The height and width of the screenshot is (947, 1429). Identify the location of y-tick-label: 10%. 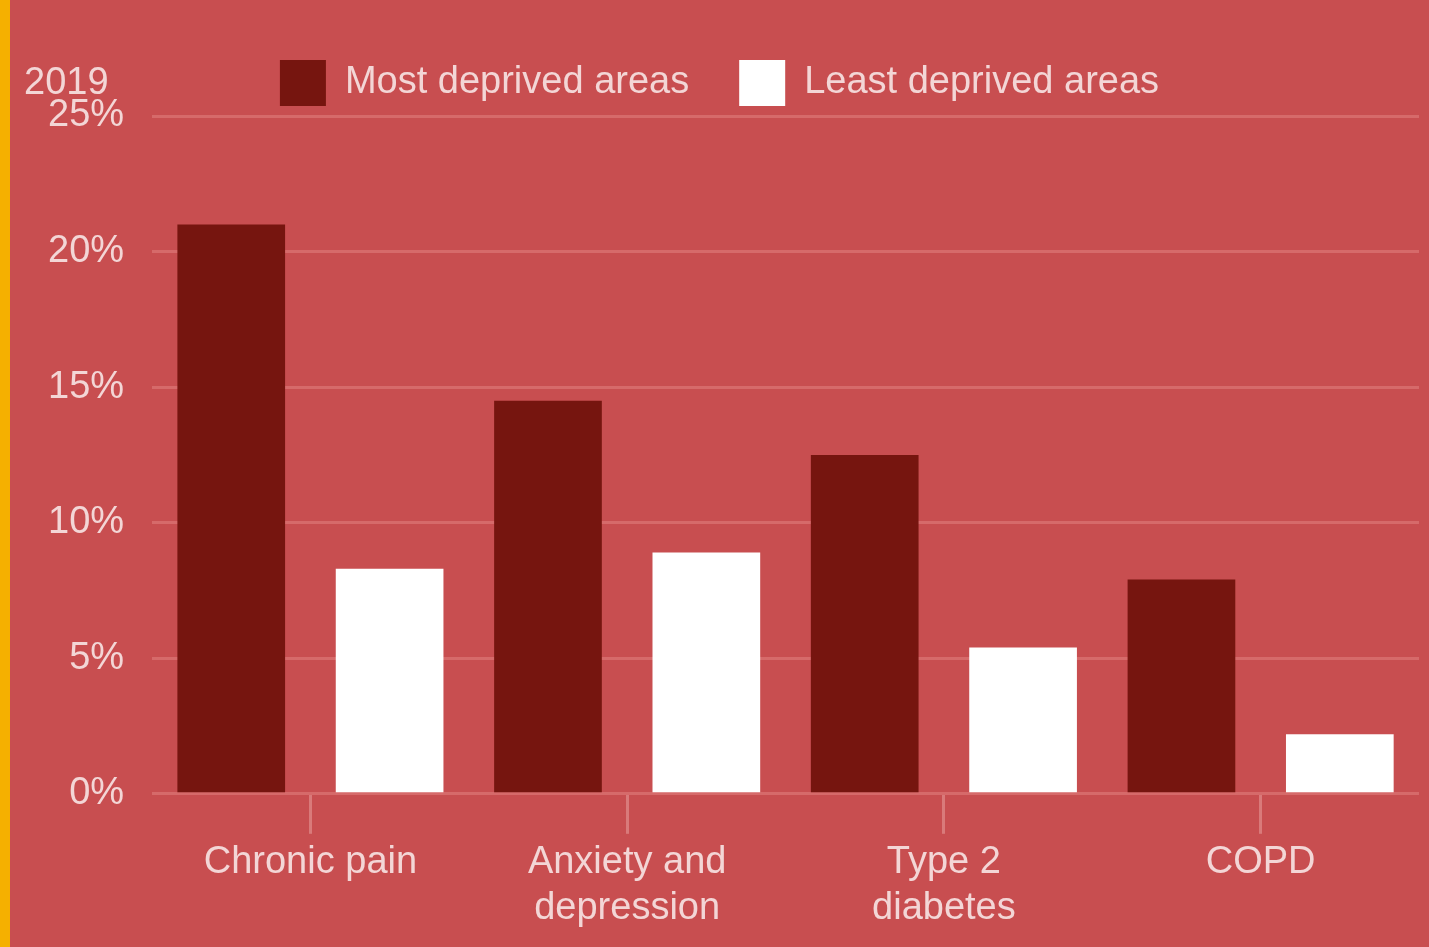
(86, 520).